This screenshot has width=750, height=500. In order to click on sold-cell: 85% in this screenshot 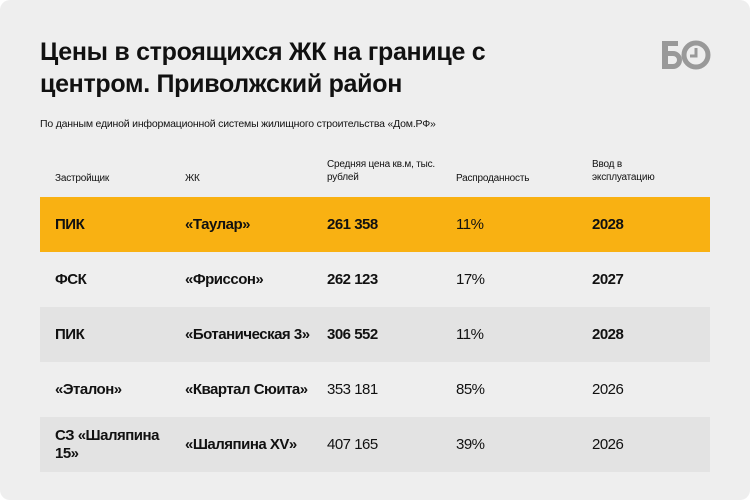, I will do `click(470, 389)`.